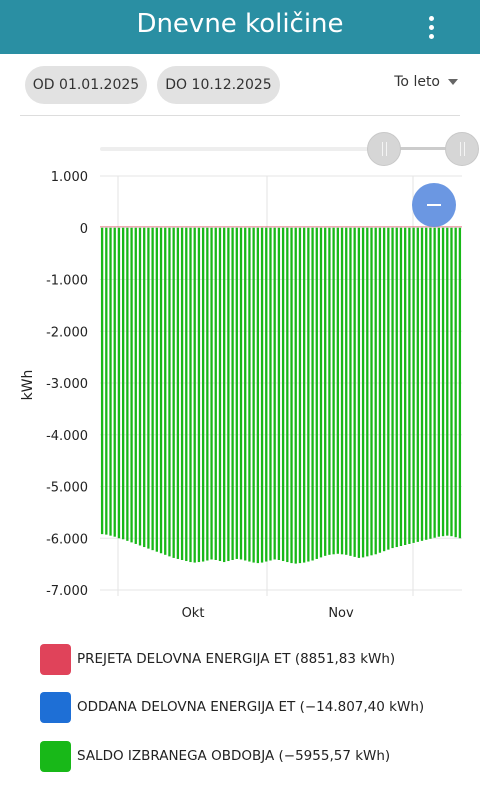 The width and height of the screenshot is (480, 800). What do you see at coordinates (417, 82) in the screenshot?
I see `period-label: To leto` at bounding box center [417, 82].